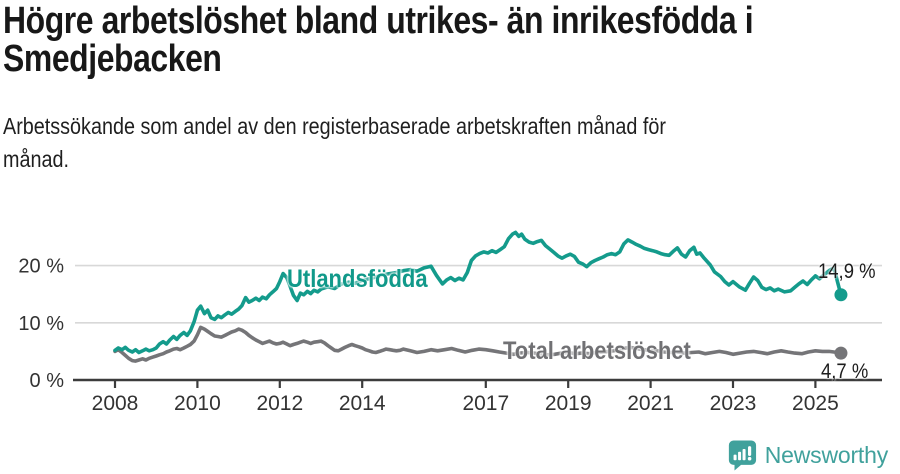 The image size is (900, 474). What do you see at coordinates (279, 403) in the screenshot?
I see `x-tick-label-2012: 2012` at bounding box center [279, 403].